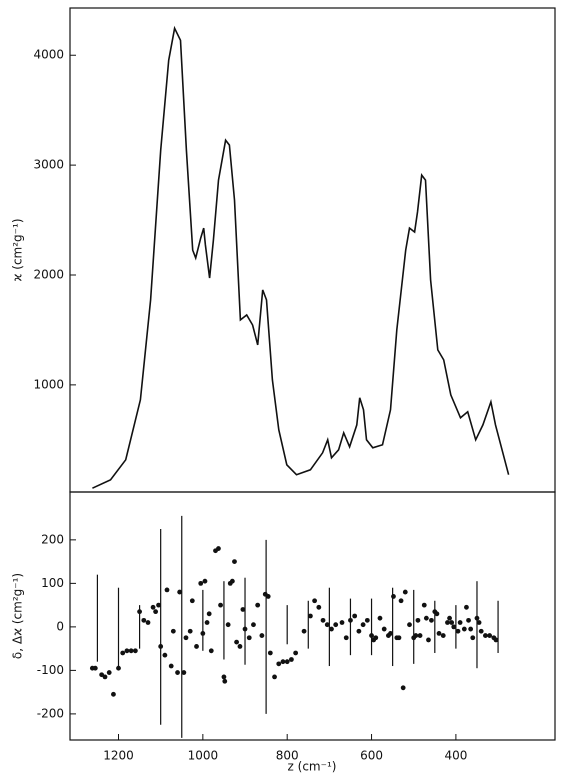 Image resolution: width=570 pixels, height=777 pixels. I want to click on y-tick-label: 100, so click(52, 583).